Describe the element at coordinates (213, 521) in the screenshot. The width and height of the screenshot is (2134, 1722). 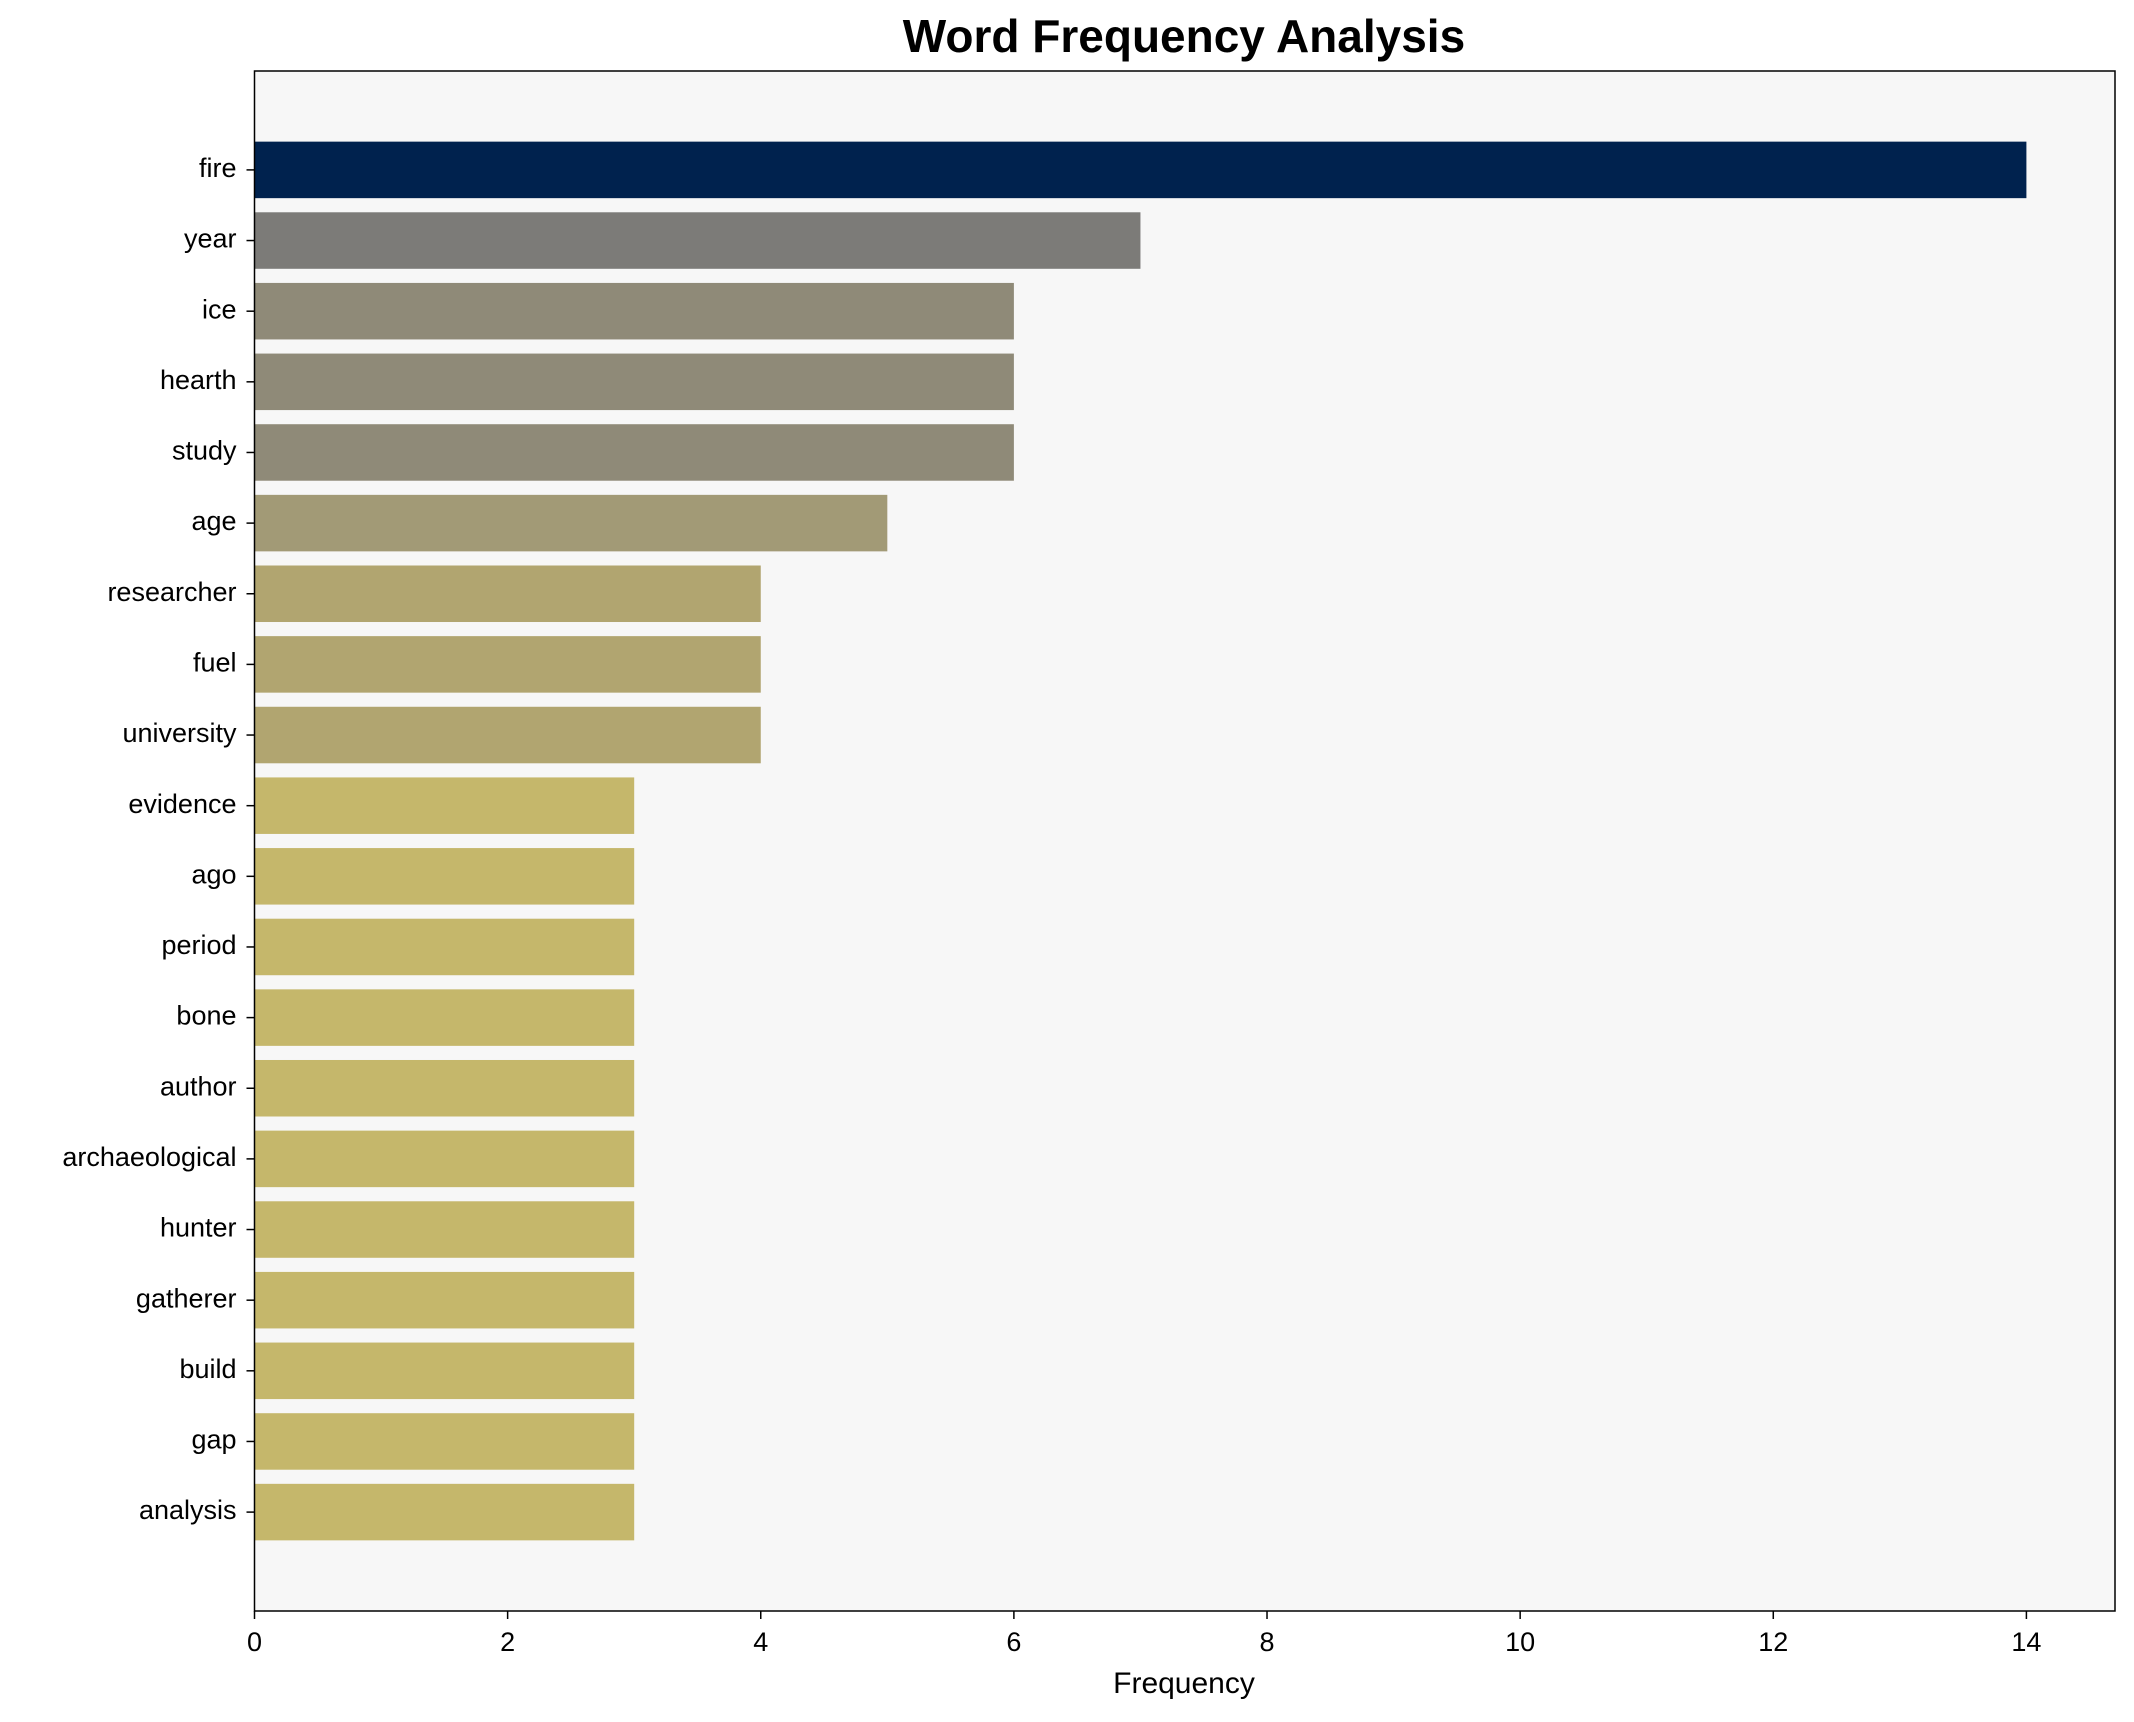
I see `y-tick-label: age` at that location.